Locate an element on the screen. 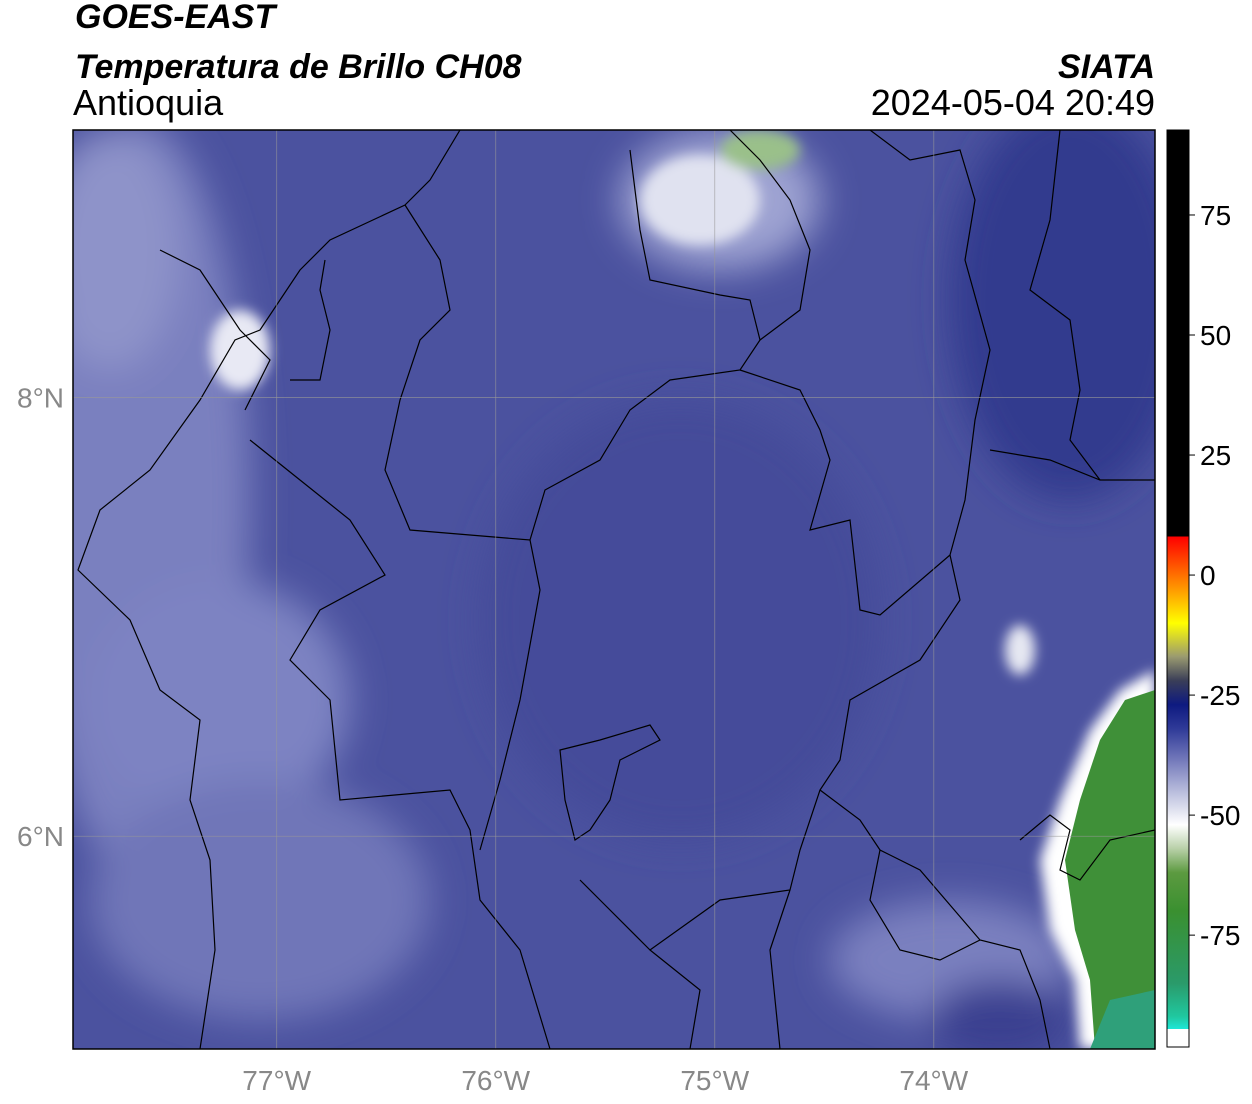 Image resolution: width=1252 pixels, height=1104 pixels. x-tick-label: 74°W is located at coordinates (933, 1080).